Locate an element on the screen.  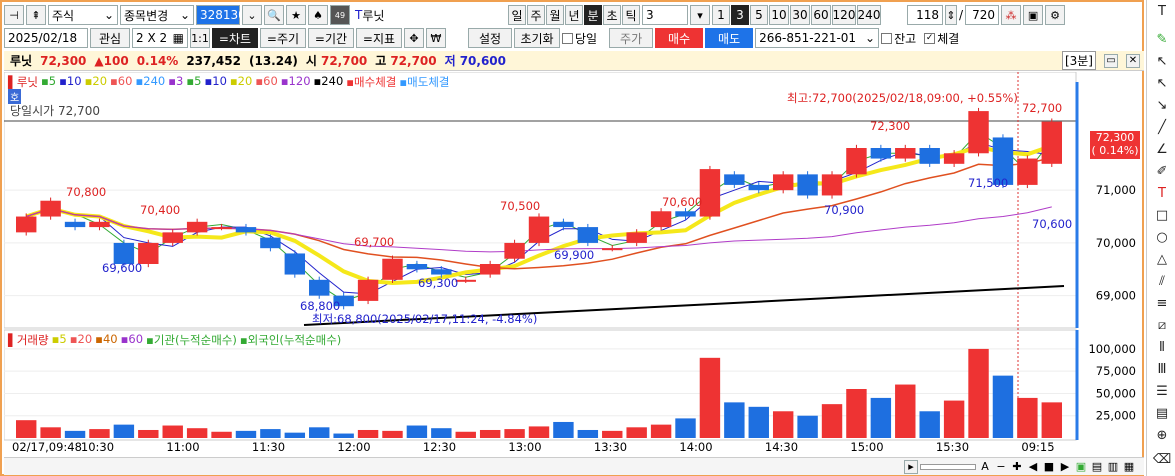
period-month: 월 is located at coordinates (555, 15).